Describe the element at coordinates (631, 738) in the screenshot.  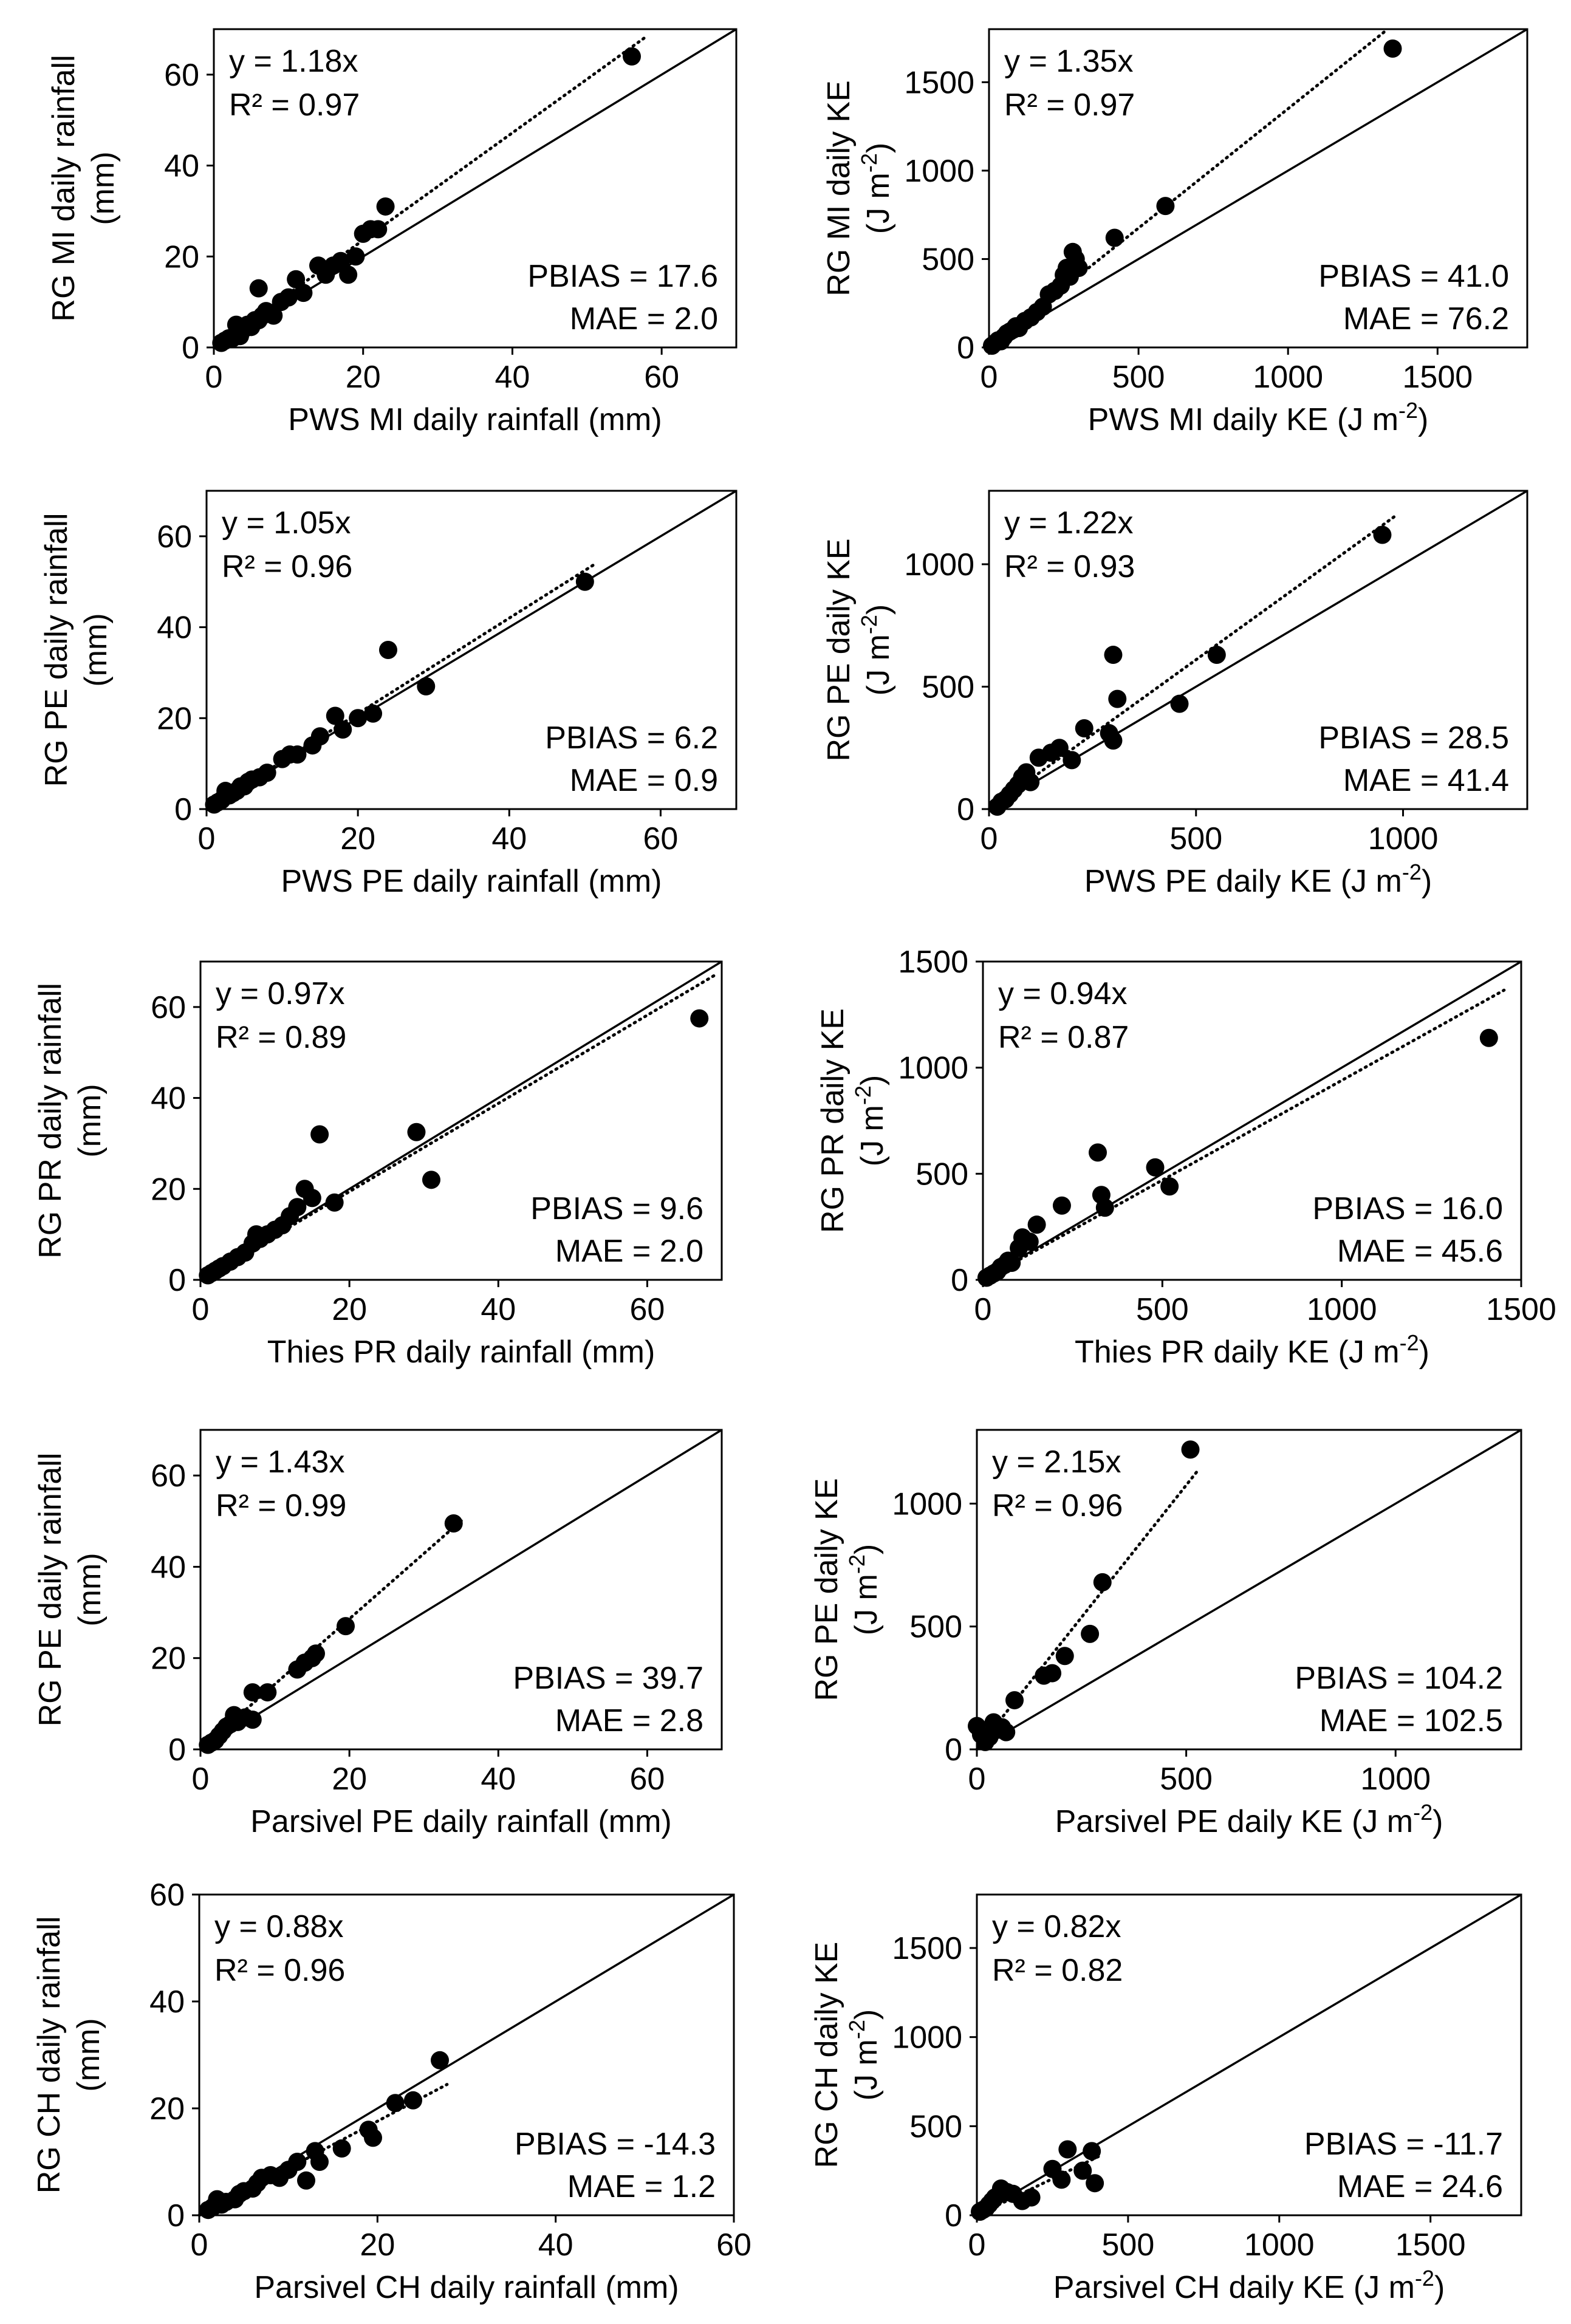
I see `chart3-pbias-label: PBIAS = 6.2` at that location.